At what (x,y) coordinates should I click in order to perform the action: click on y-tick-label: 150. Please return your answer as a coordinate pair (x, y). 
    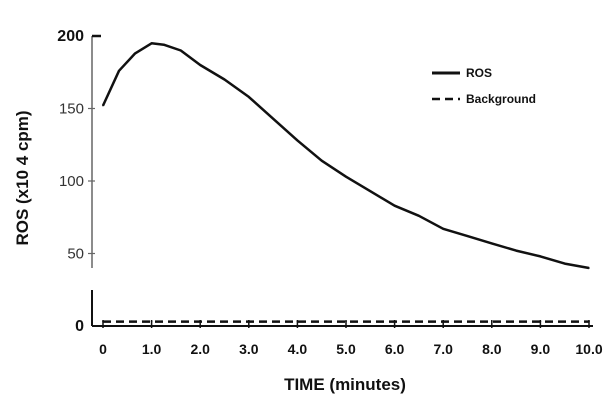
    Looking at the image, I should click on (71, 109).